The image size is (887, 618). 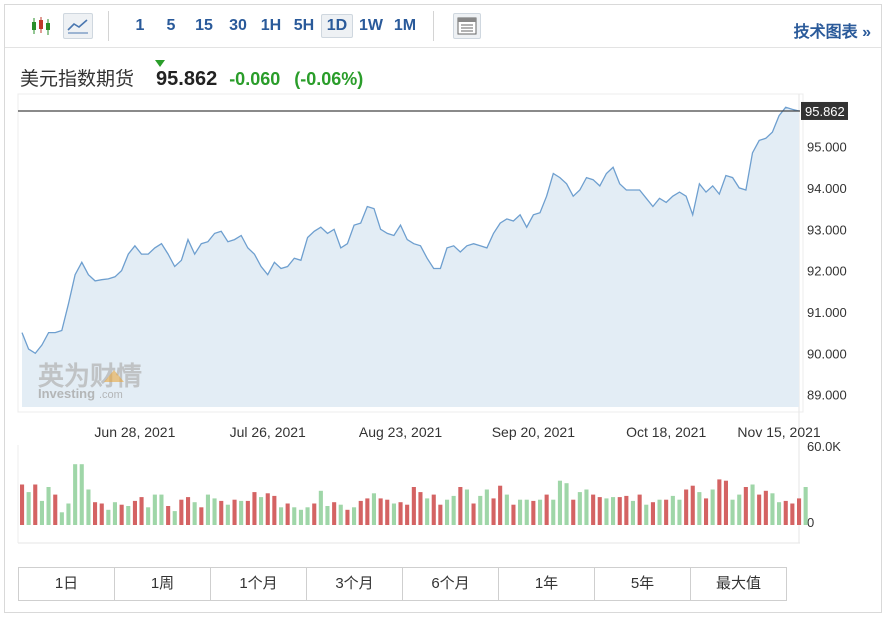 I want to click on technical-chart-link: 技术图表 », so click(x=832, y=32).